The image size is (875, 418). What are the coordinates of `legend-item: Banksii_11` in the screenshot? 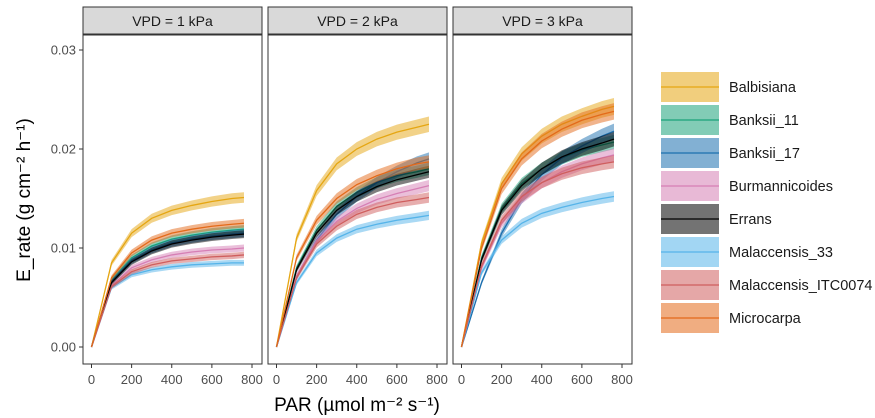 It's located at (730, 120).